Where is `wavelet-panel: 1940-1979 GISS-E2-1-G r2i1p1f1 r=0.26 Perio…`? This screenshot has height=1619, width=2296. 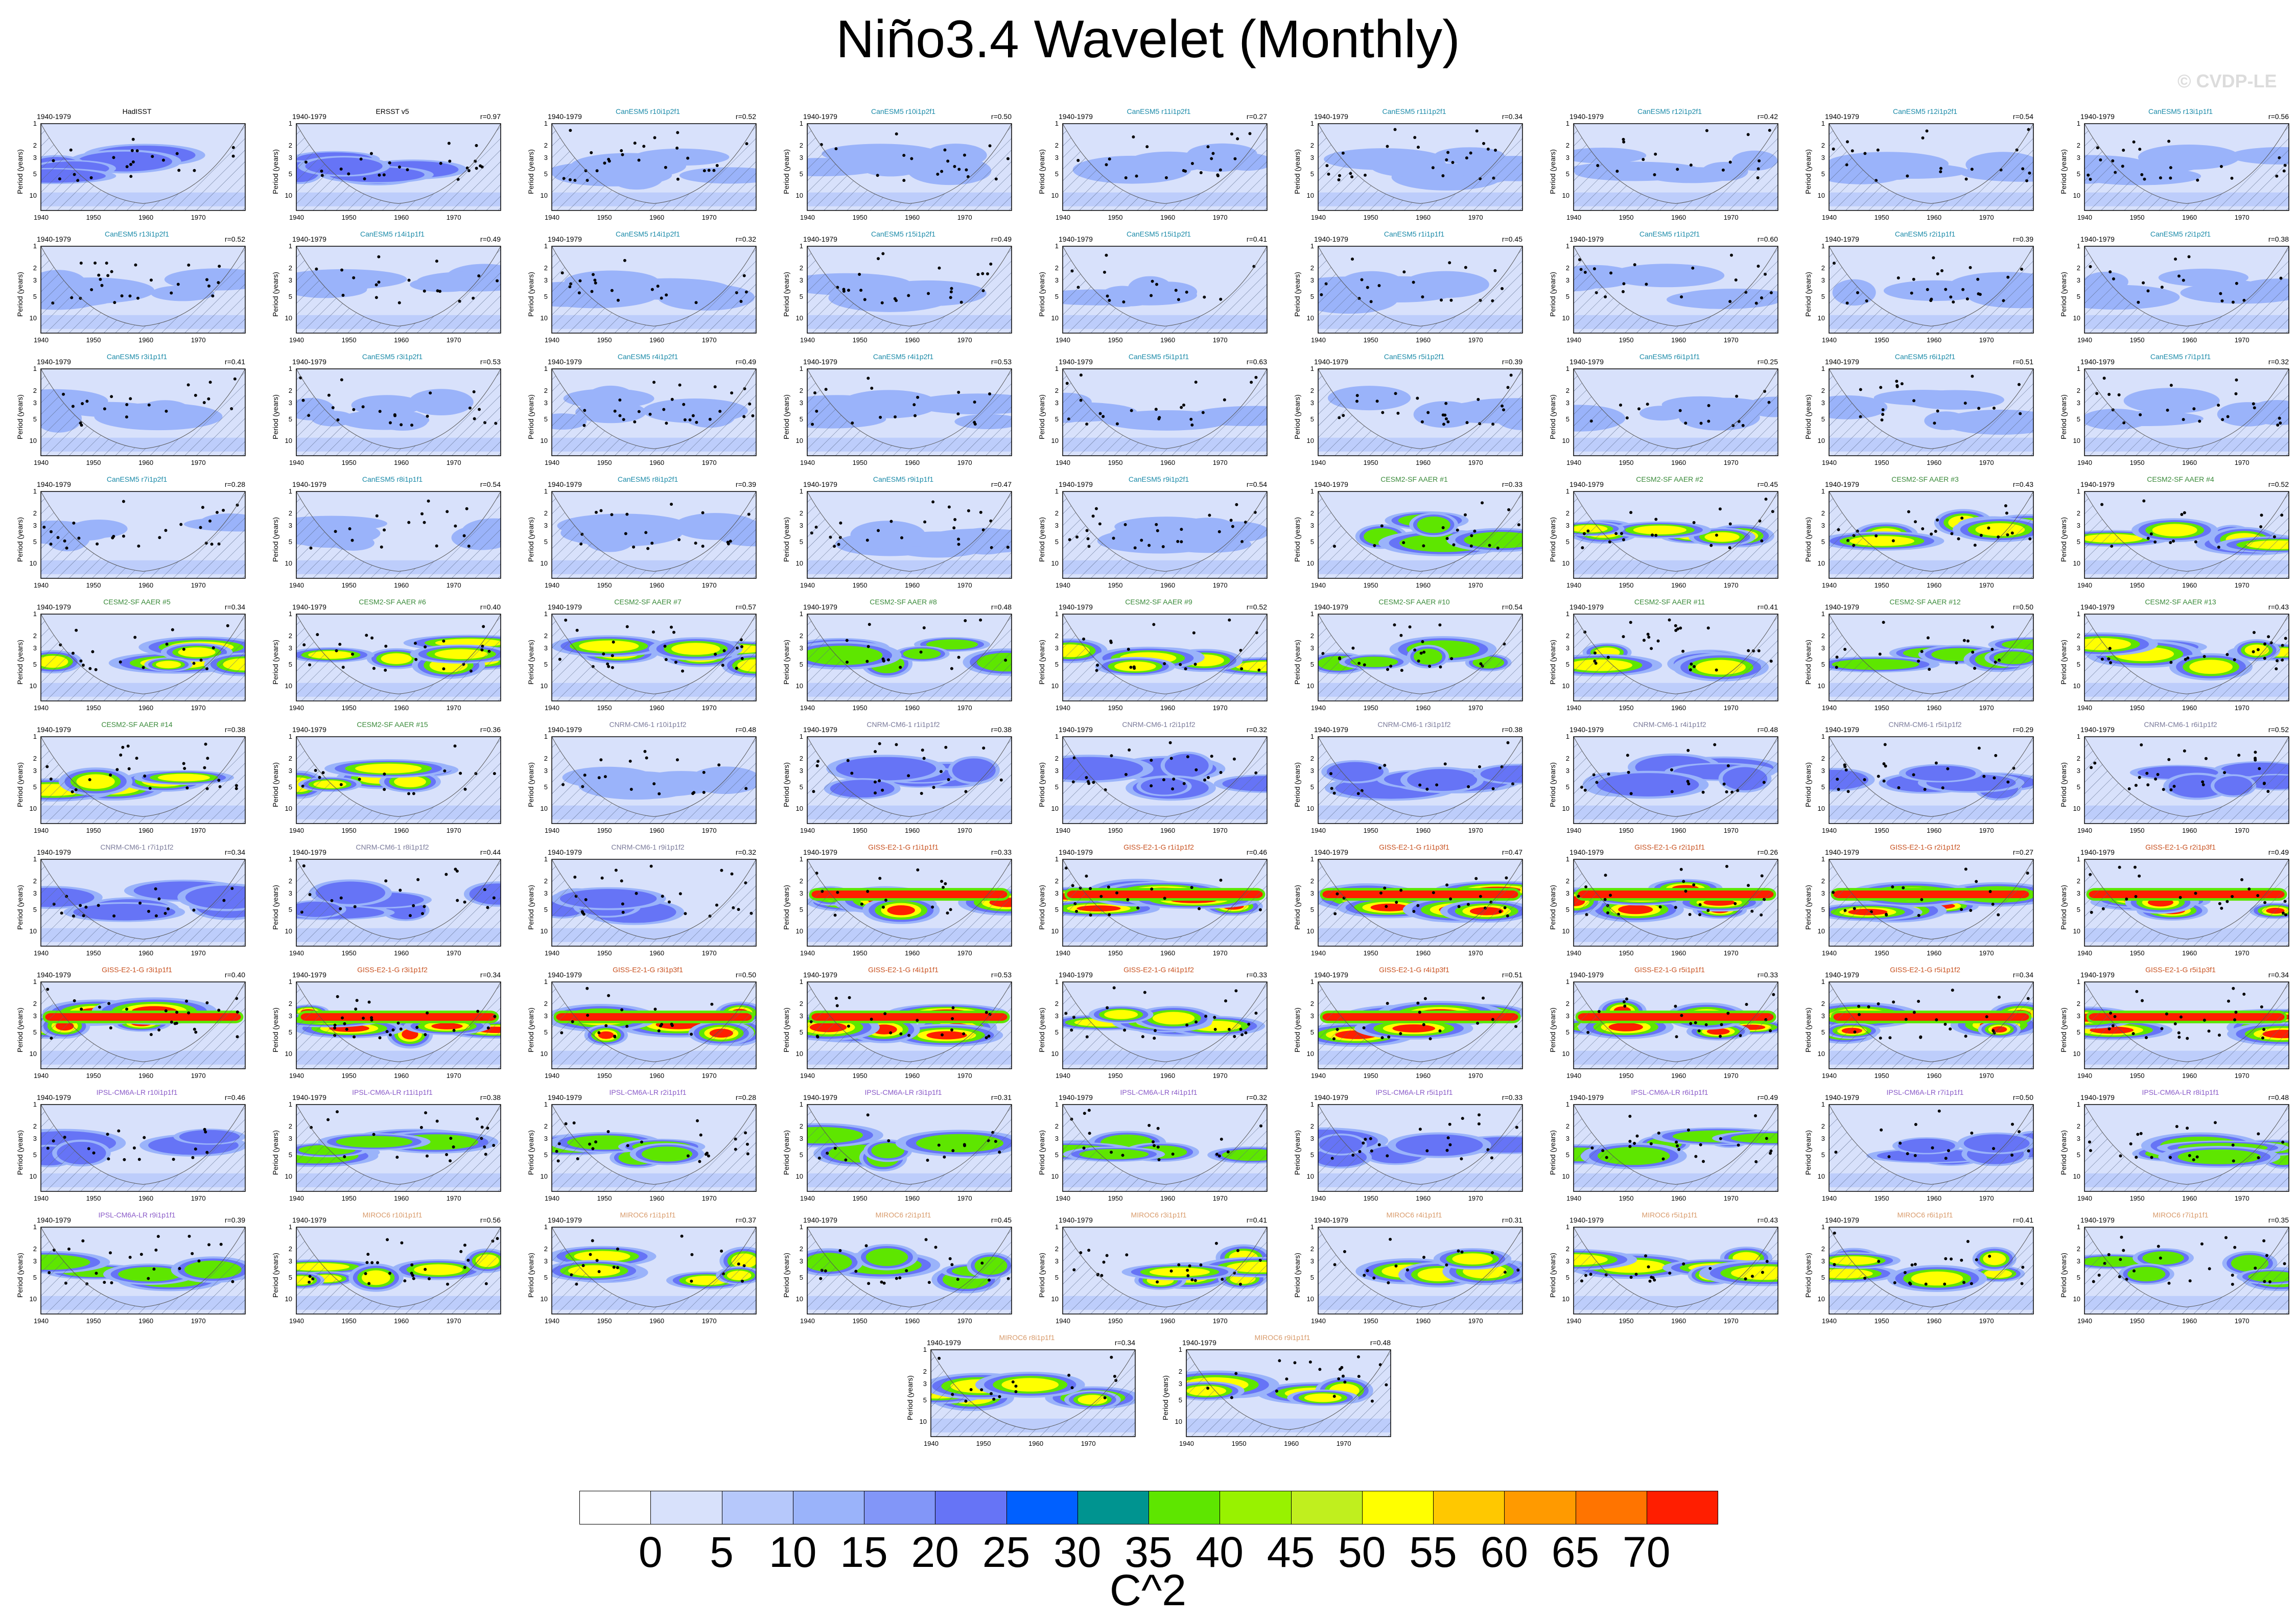
wavelet-panel: 1940-1979 GISS-E2-1-G r2i1p1f1 r=0.26 Perio… is located at coordinates (1669, 908).